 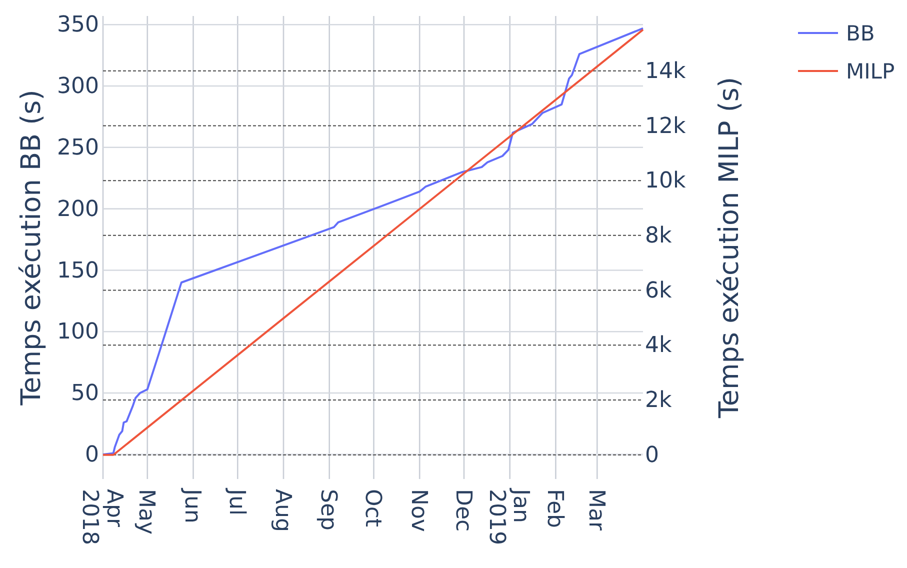 I want to click on x-tick-label: Jun, so click(x=192, y=505).